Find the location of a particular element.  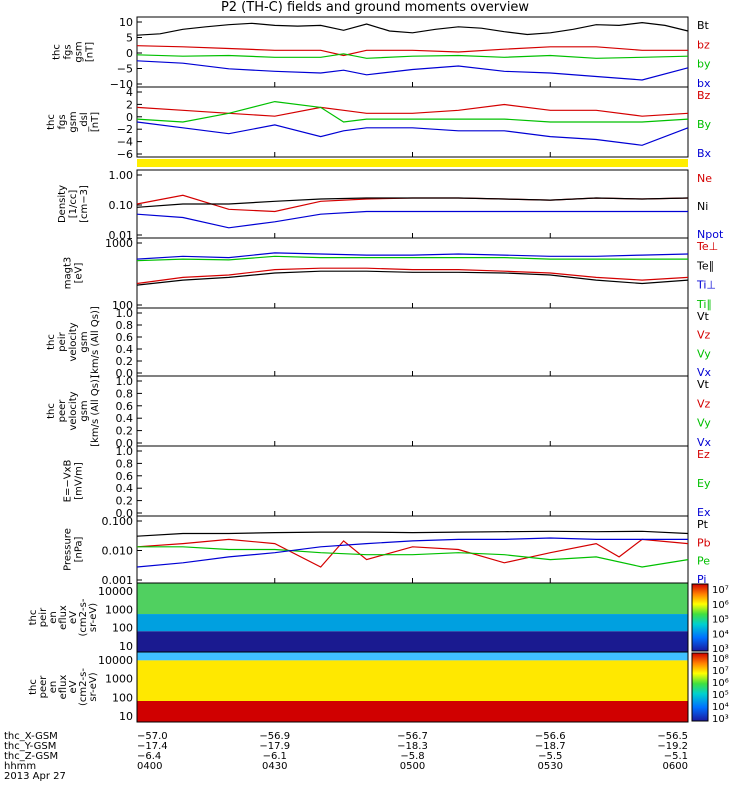

colorbar-label: 10⁸ is located at coordinates (720, 659).